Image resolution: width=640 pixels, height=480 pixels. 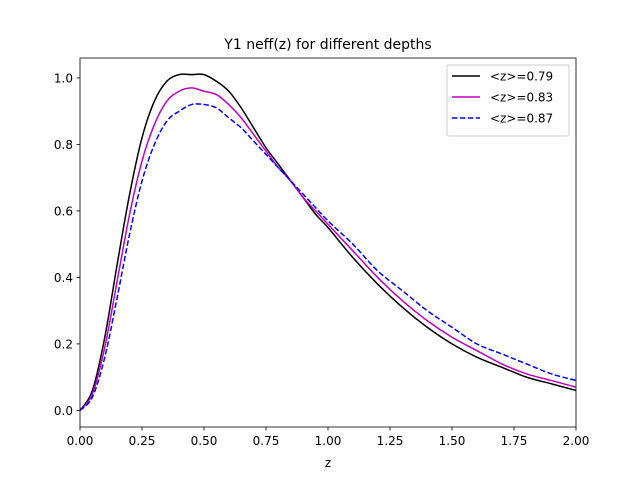 I want to click on x-axis-label: z, so click(x=328, y=463).